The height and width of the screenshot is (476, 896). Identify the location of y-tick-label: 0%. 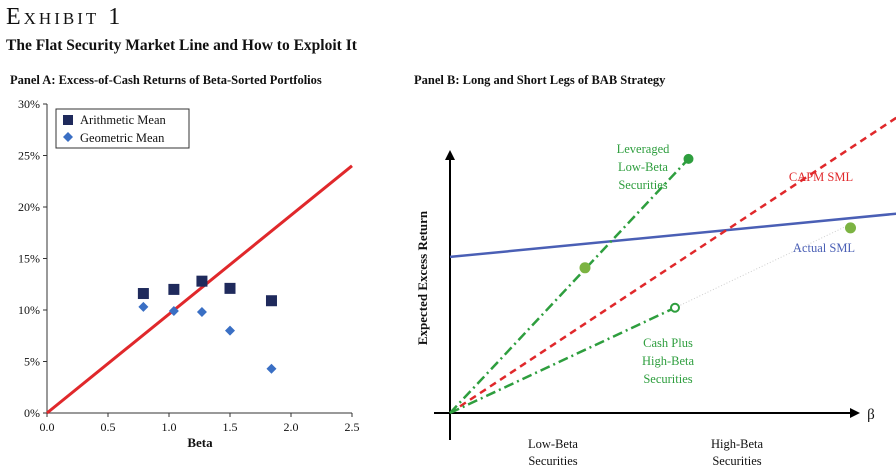
(32, 413).